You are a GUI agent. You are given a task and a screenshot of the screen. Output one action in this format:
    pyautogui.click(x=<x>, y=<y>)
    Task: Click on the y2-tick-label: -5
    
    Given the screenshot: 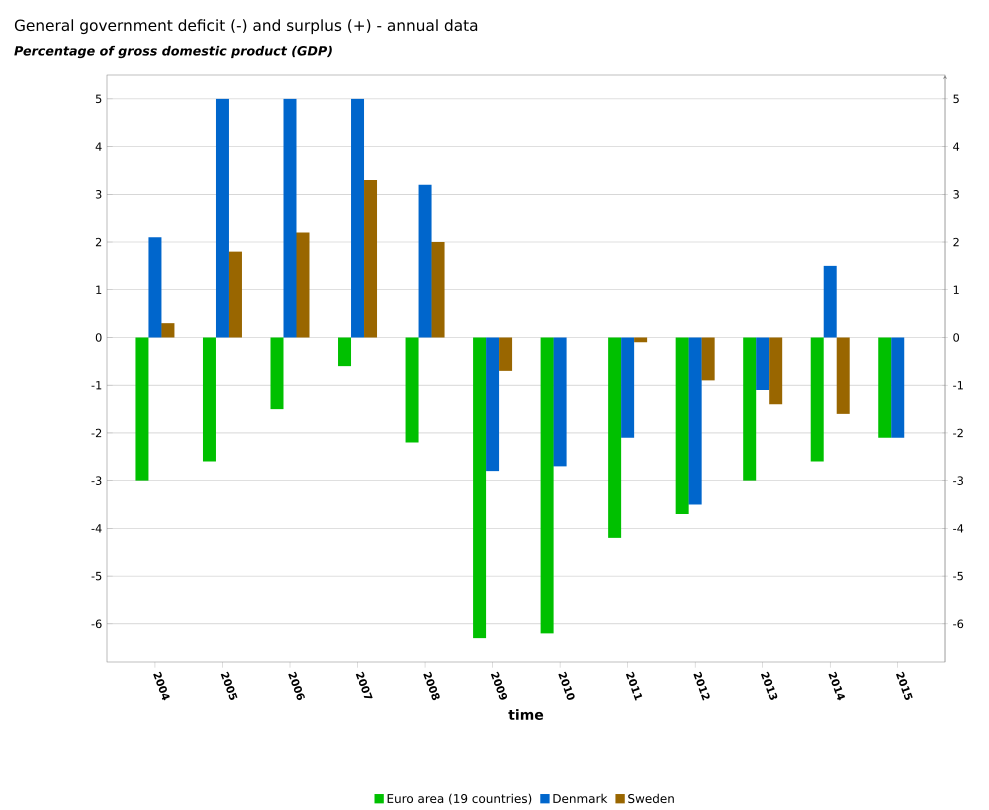 What is the action you would take?
    pyautogui.click(x=958, y=576)
    